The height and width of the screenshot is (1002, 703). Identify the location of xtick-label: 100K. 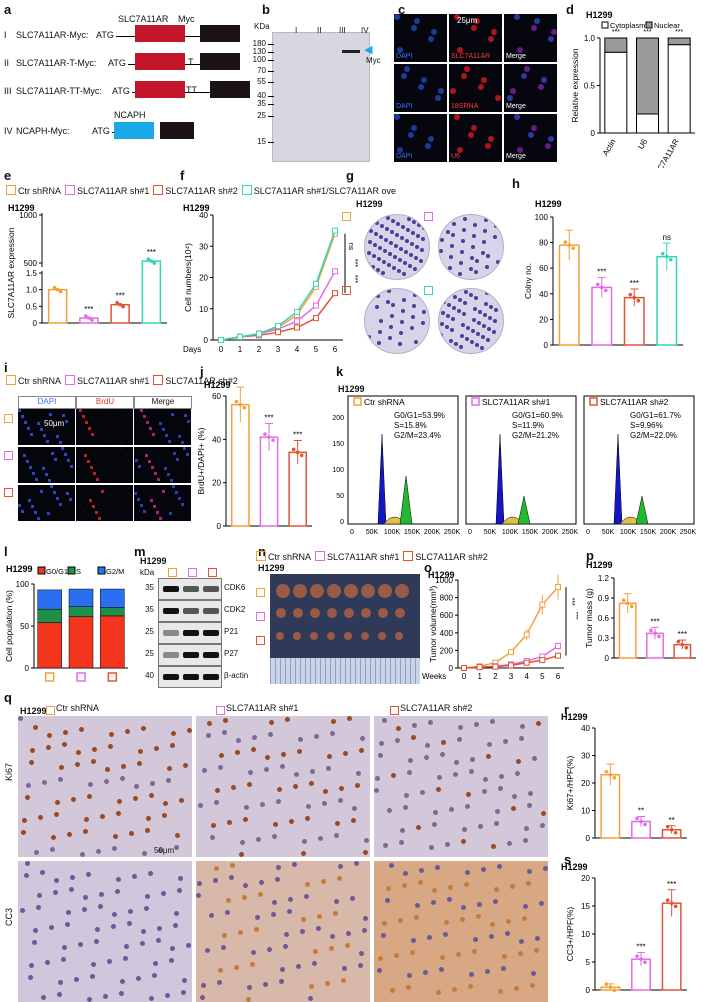
(510, 532).